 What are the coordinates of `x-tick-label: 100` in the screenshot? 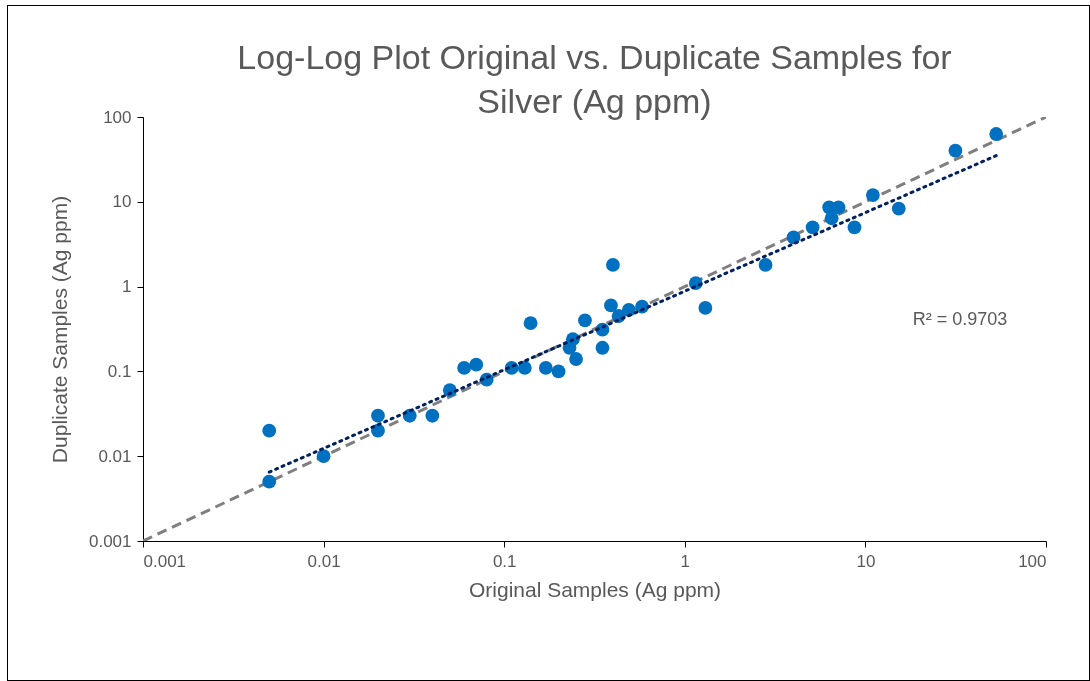 It's located at (1032, 561).